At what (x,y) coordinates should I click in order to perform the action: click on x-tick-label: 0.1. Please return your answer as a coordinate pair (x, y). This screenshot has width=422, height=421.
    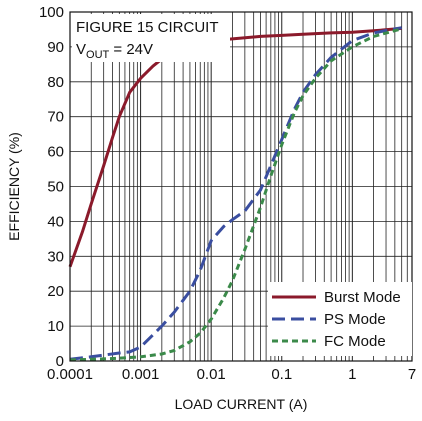
    Looking at the image, I should click on (281, 374).